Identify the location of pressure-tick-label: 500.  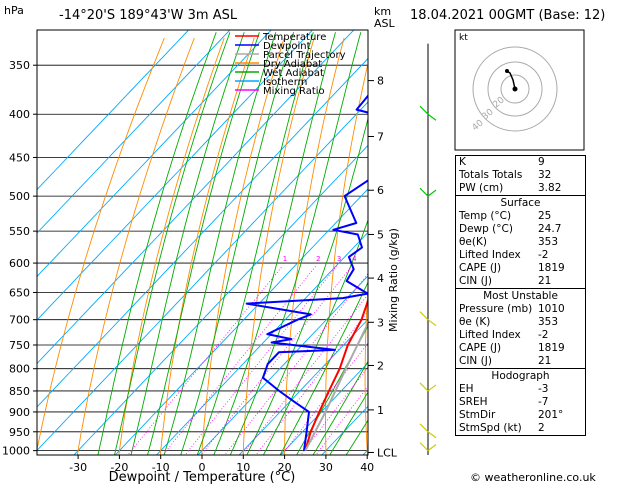
(19, 196).